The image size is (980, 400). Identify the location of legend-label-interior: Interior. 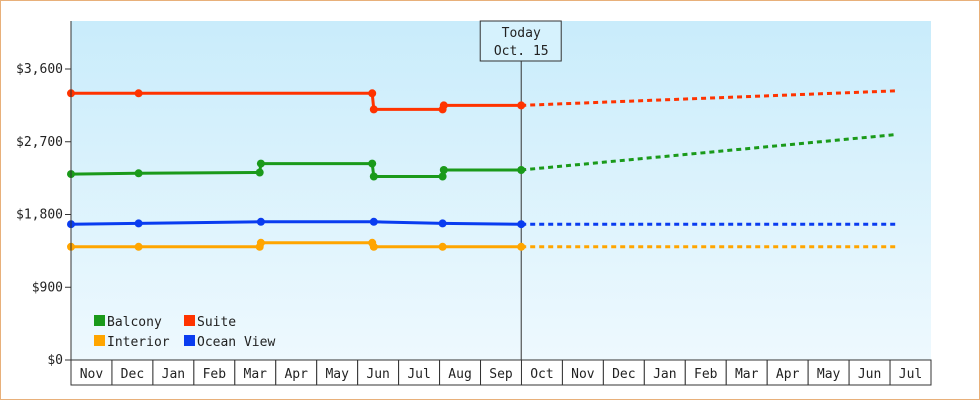
(138, 342).